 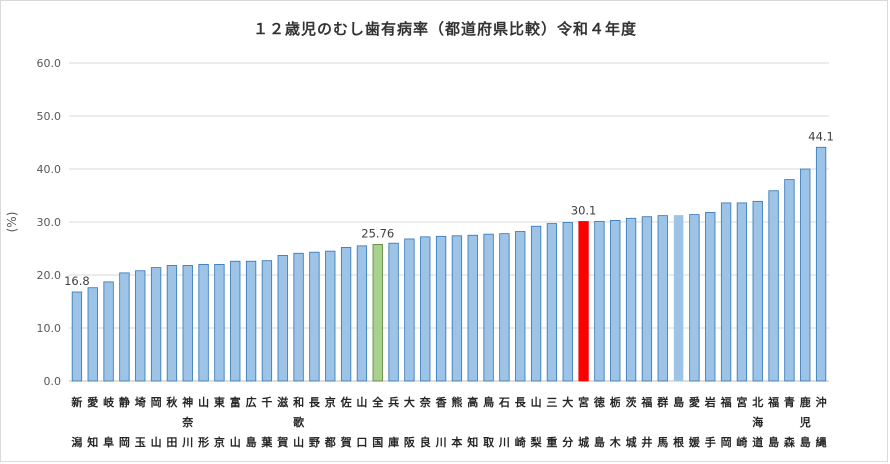 I want to click on category-label: 東, so click(x=220, y=402).